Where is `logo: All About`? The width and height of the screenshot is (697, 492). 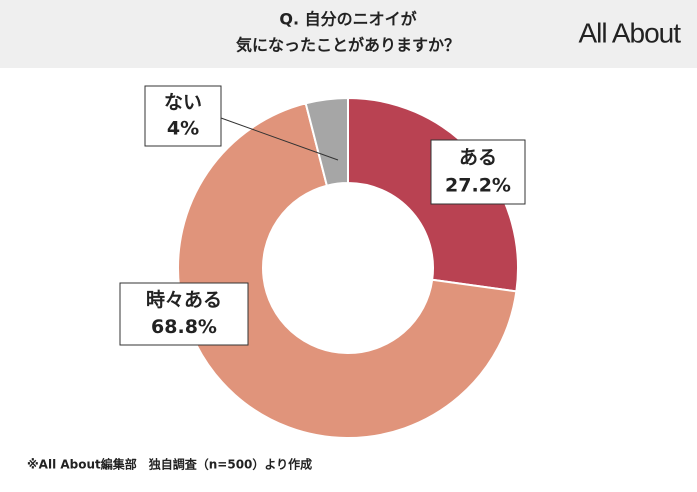 logo: All About is located at coordinates (629, 32).